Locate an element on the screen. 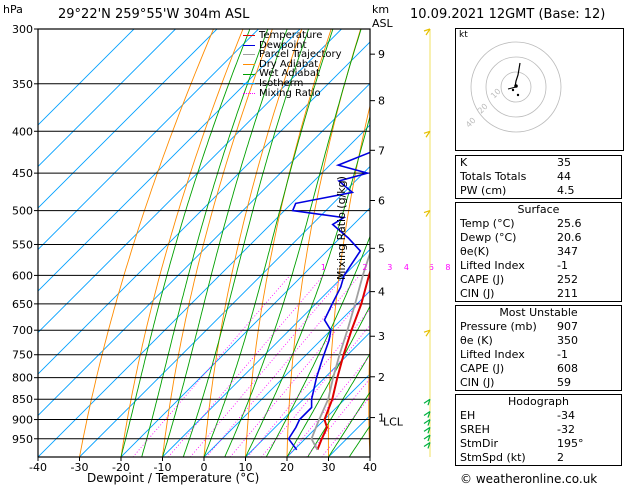 The width and height of the screenshot is (629, 486). legend-label: Dry Adiabat is located at coordinates (289, 64).